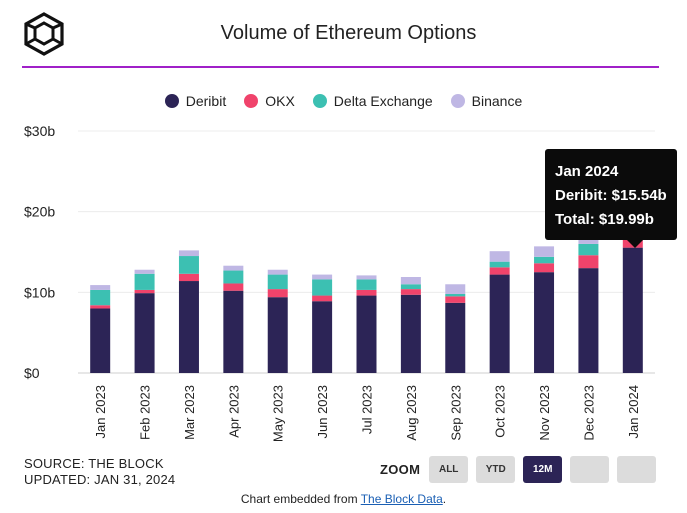  I want to click on bar-delta-exchange-mar-2023, so click(188, 265).